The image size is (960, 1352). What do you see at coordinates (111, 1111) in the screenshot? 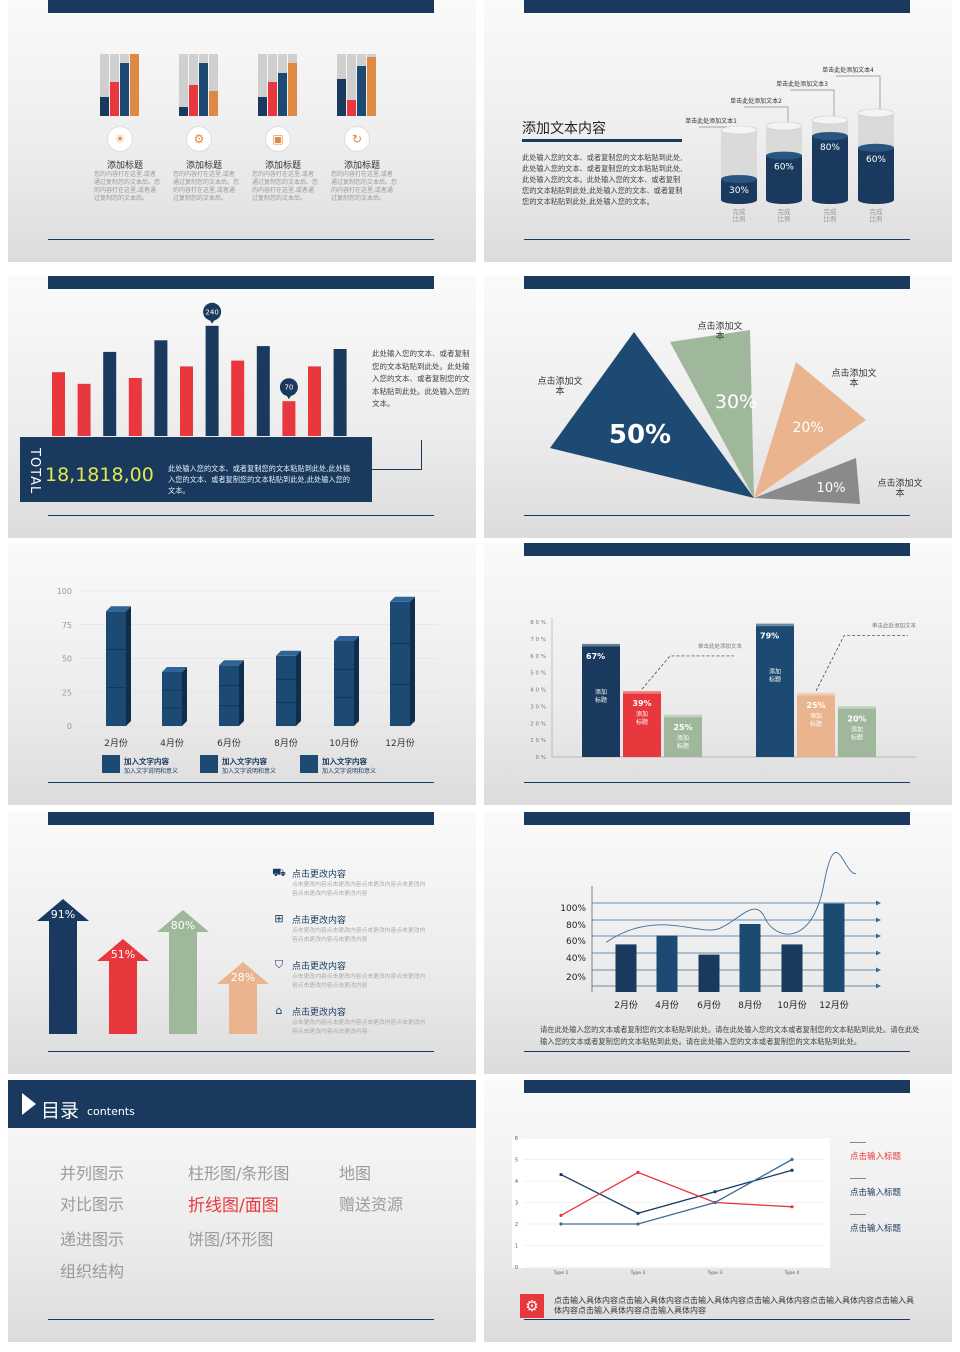
I see `contents-subtitle: contents` at bounding box center [111, 1111].